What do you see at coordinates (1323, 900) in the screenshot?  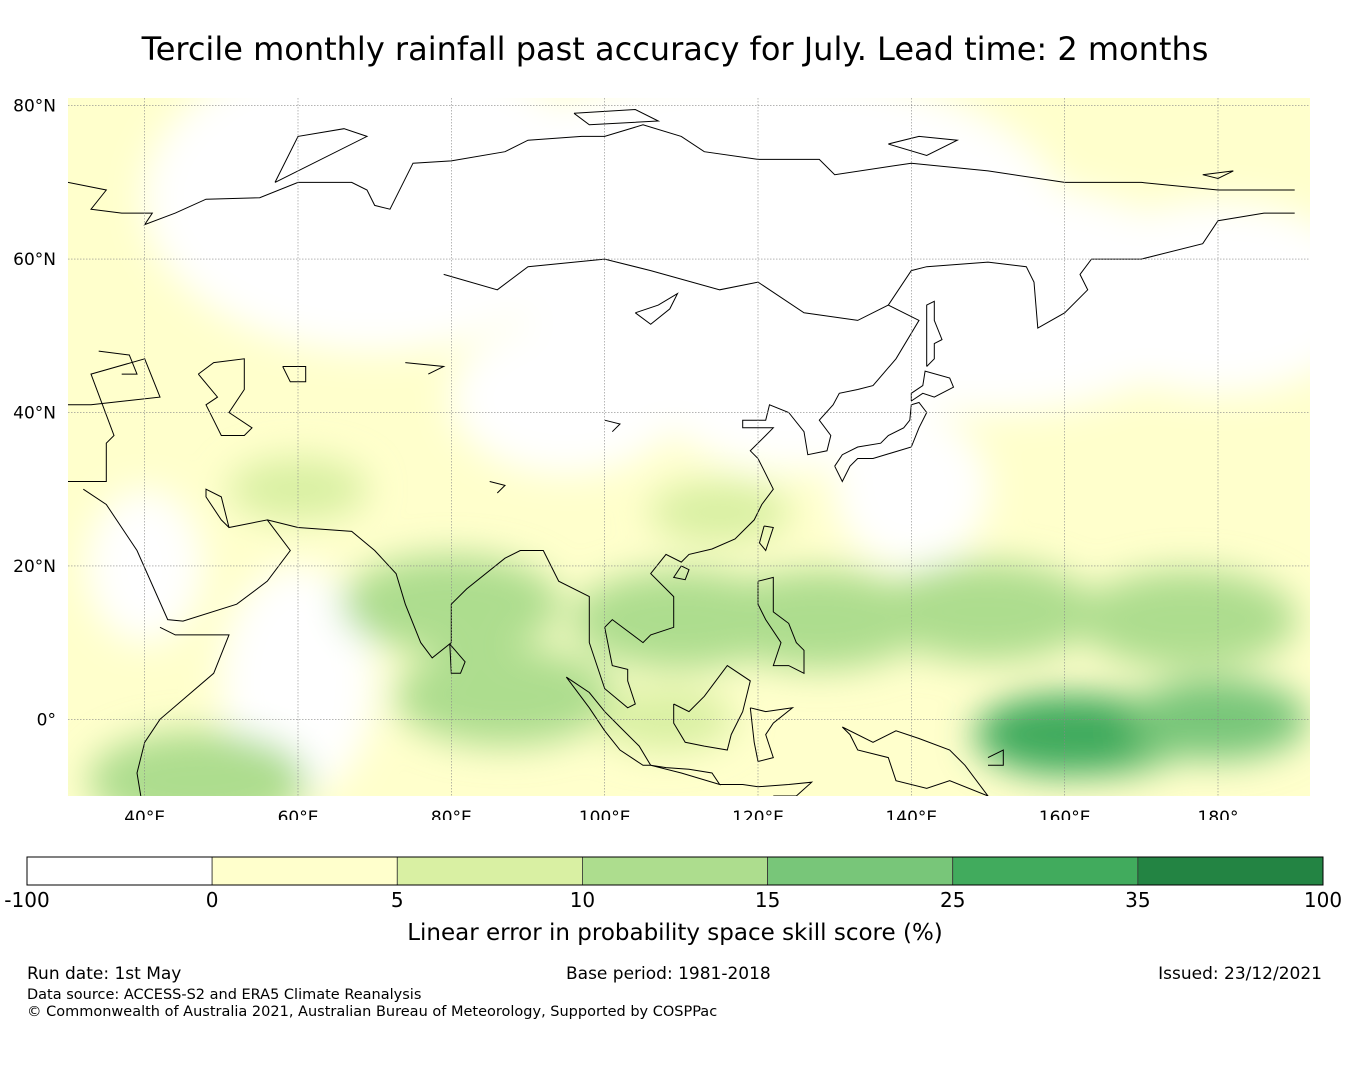 I see `colorbar-tick-label: 100` at bounding box center [1323, 900].